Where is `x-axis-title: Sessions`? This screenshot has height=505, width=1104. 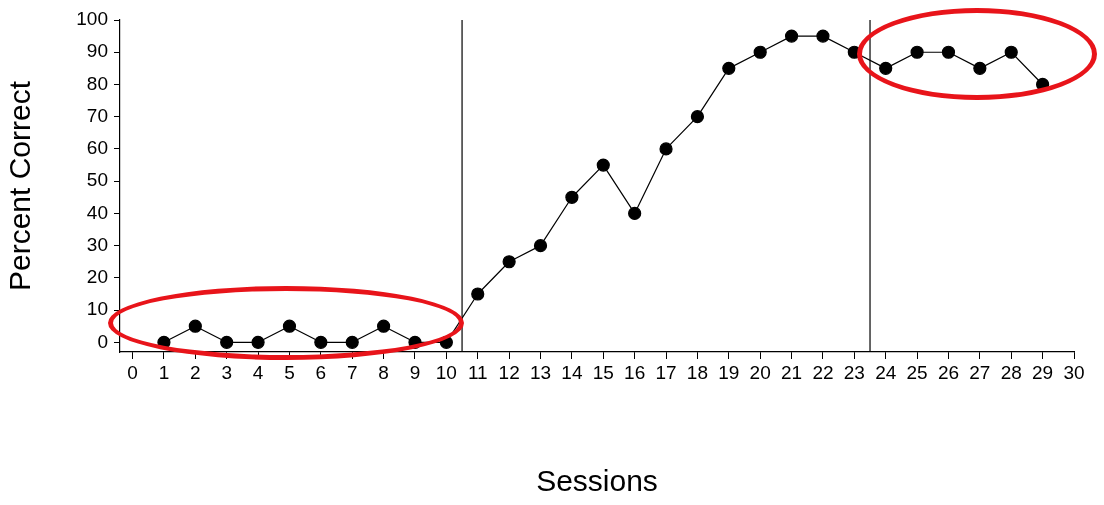 x-axis-title: Sessions is located at coordinates (597, 481).